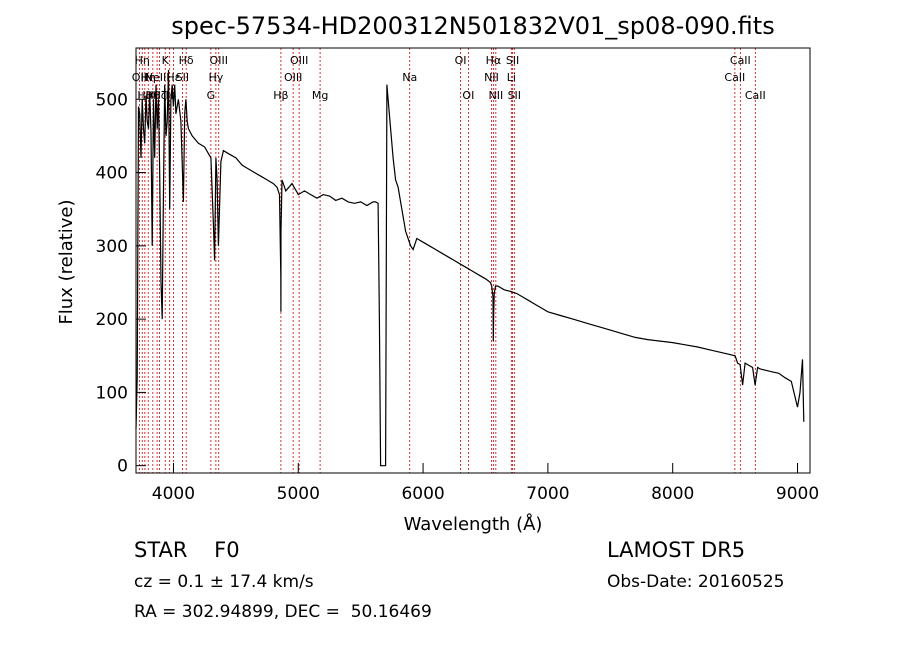 Image resolution: width=900 pixels, height=649 pixels. I want to click on spectral-line-label: Hα, so click(494, 60).